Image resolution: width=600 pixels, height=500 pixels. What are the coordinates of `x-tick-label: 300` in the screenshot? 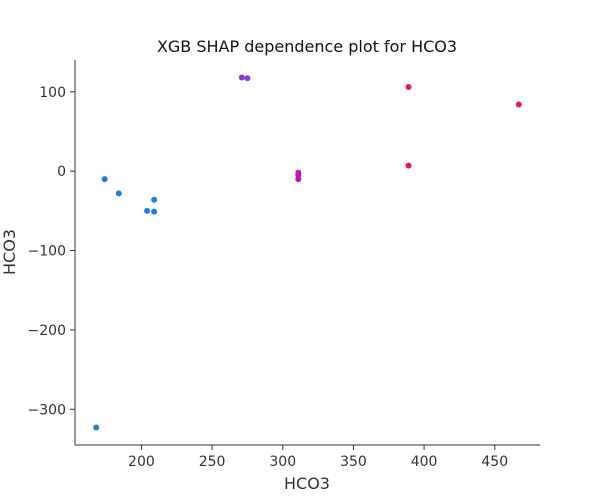 It's located at (282, 462).